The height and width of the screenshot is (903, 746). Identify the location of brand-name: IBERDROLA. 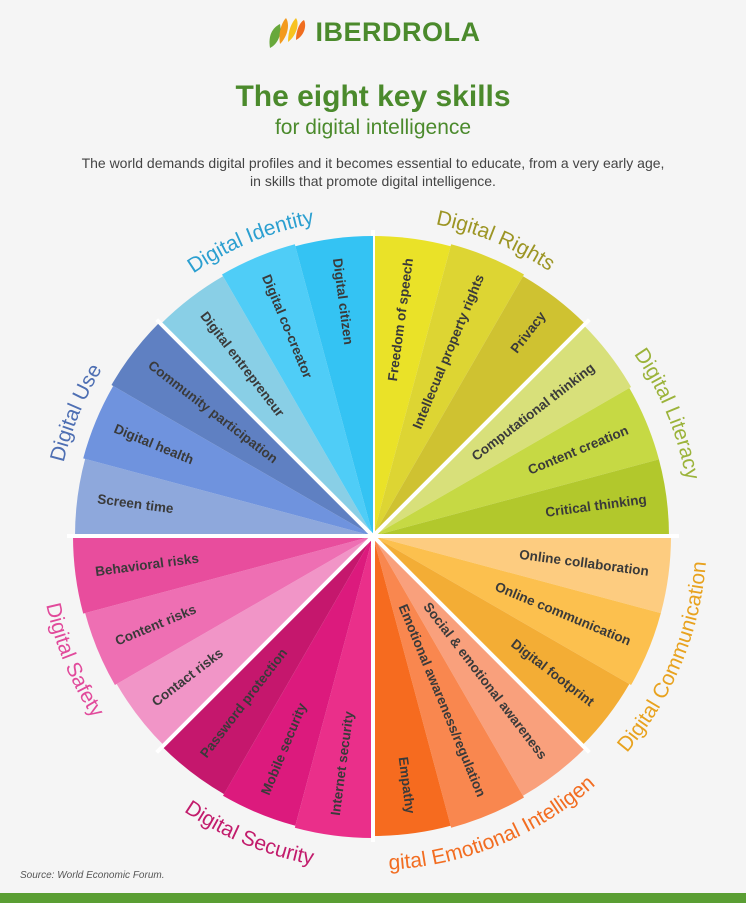
(398, 31).